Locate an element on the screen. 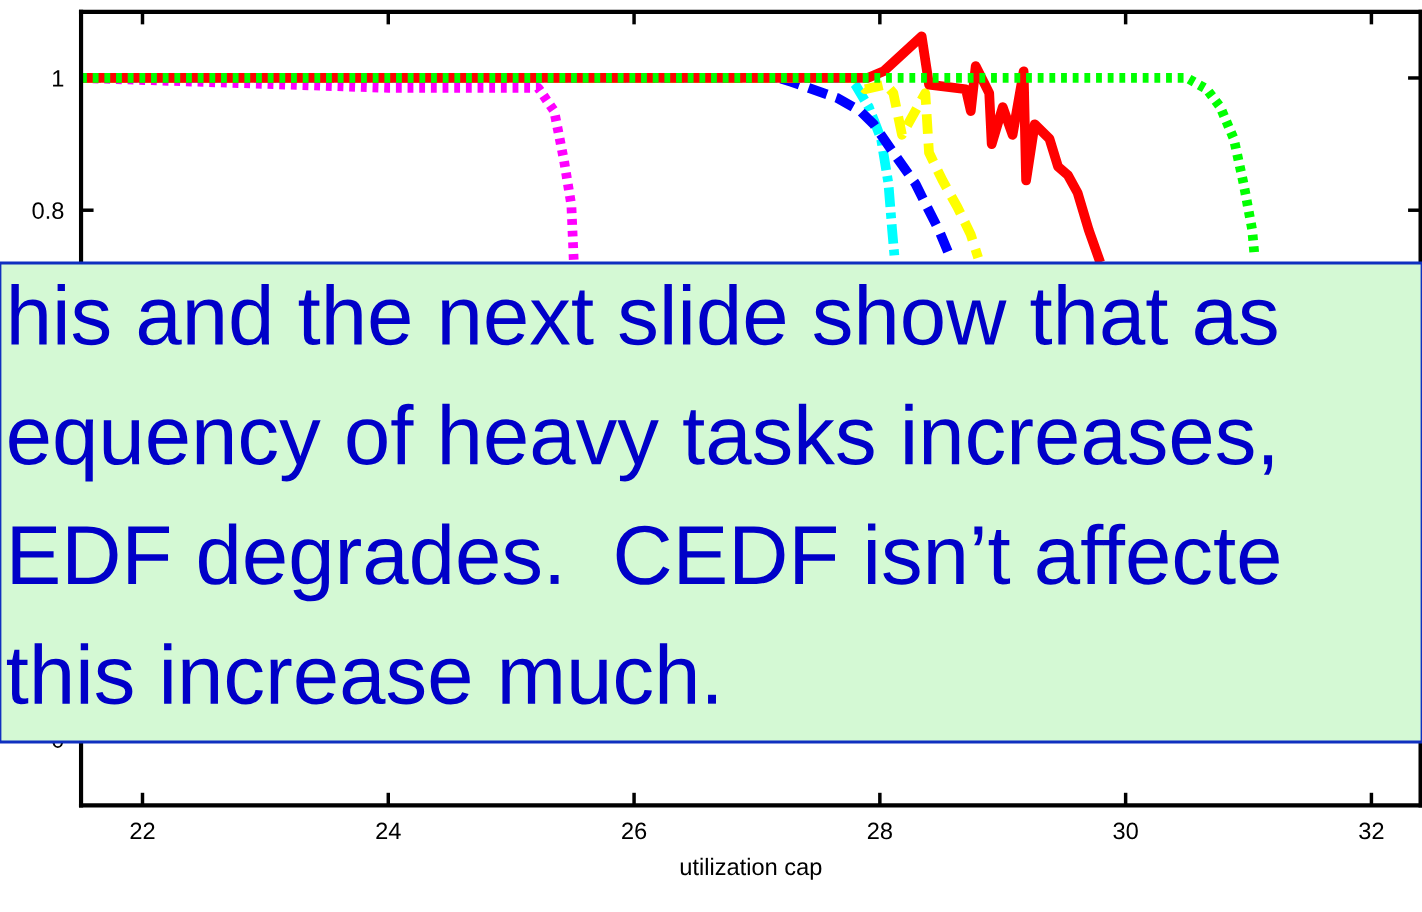 The height and width of the screenshot is (912, 1422). x-tick-label: 26 is located at coordinates (634, 831).